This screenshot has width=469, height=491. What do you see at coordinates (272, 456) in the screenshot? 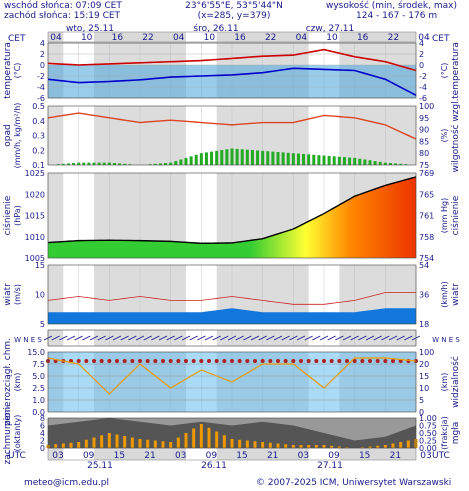
I see `bottom-hour-label: 21` at bounding box center [272, 456].